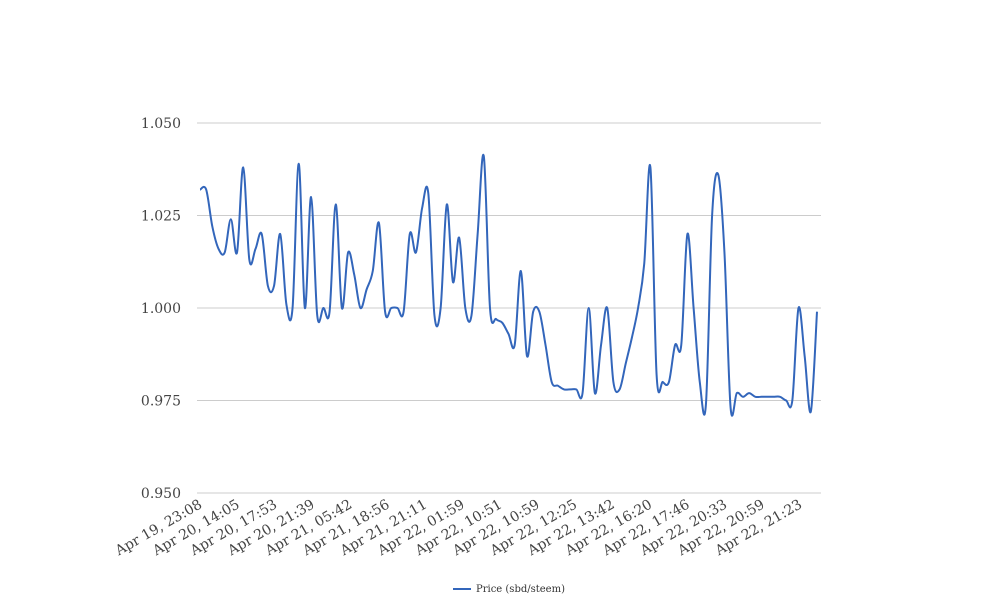  I want to click on legend: Price (sbd/steem), so click(509, 589).